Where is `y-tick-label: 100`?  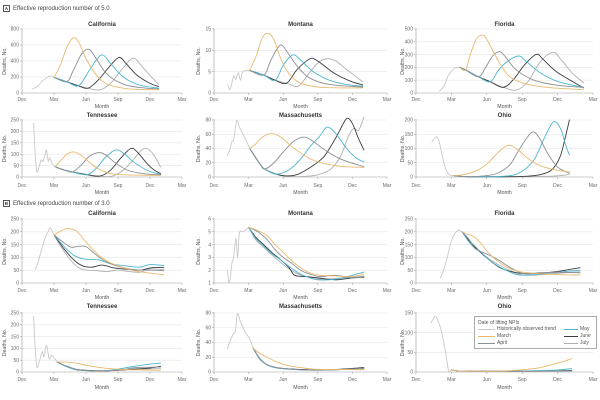
y-tick-label: 100 is located at coordinates (409, 333).